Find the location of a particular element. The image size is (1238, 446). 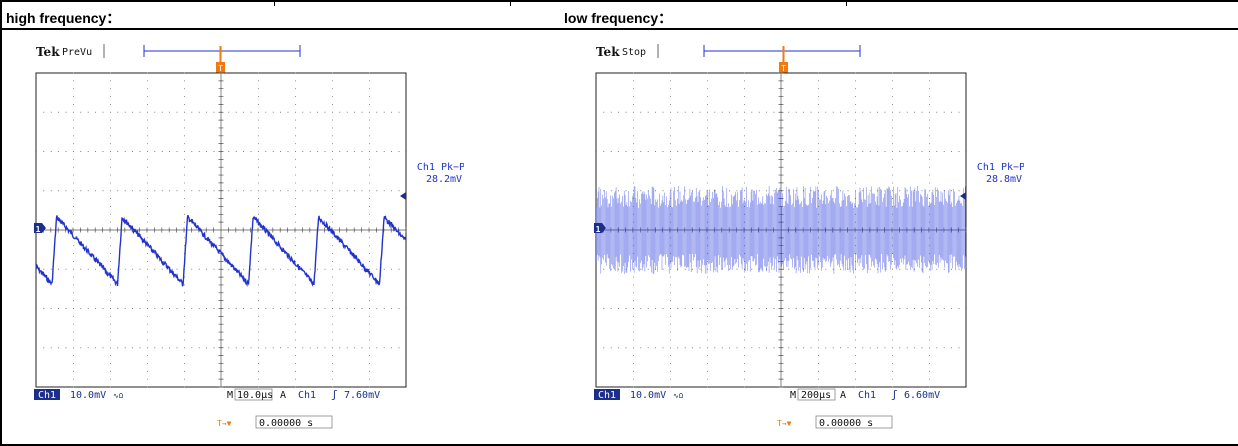

timebase: 200µs is located at coordinates (816, 395).